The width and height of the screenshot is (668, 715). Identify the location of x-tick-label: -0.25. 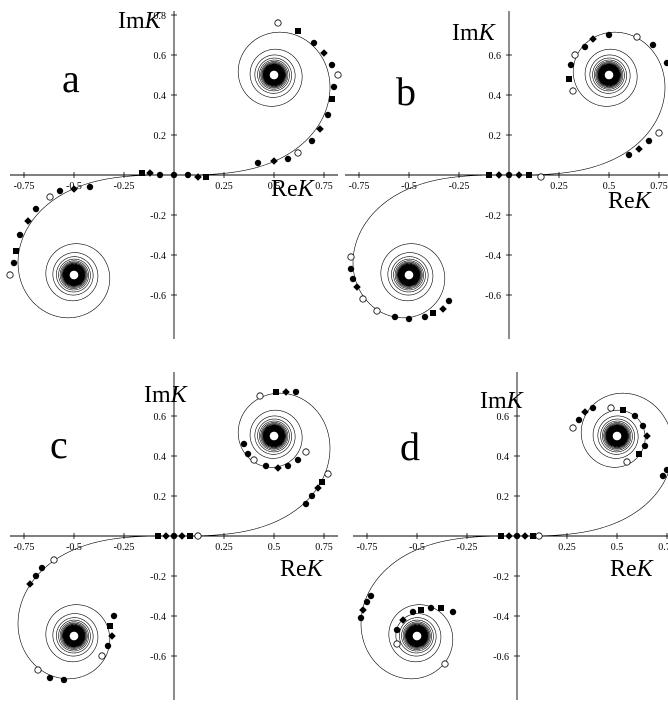
(124, 547).